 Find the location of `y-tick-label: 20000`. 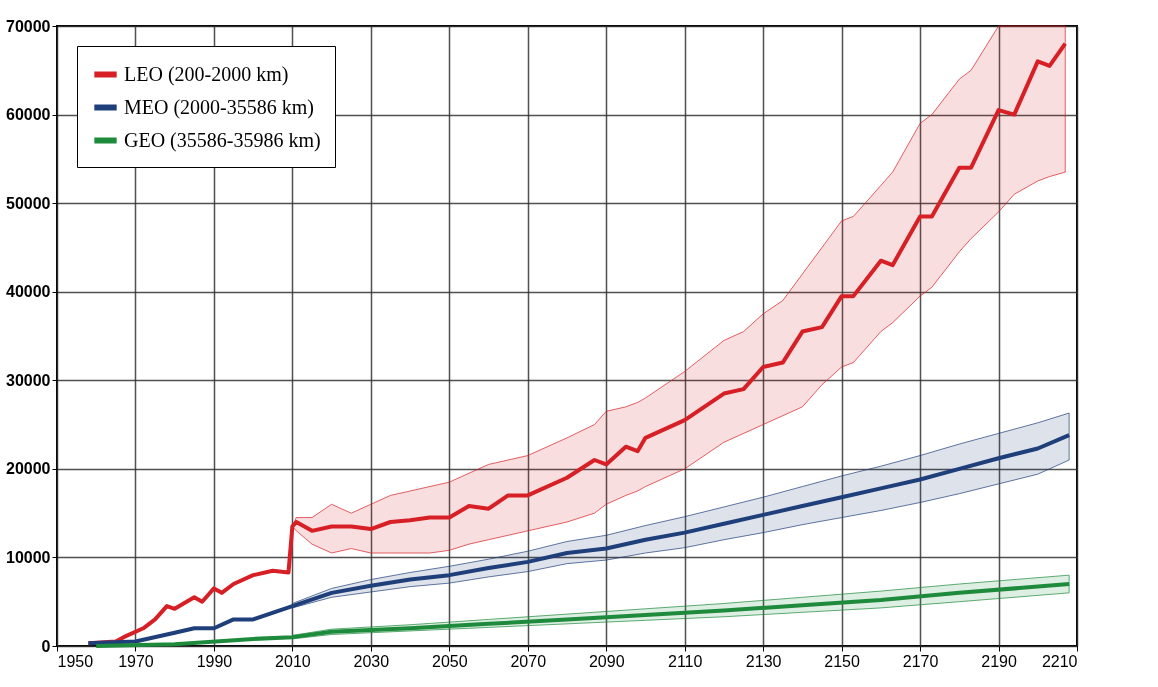

y-tick-label: 20000 is located at coordinates (28, 469).